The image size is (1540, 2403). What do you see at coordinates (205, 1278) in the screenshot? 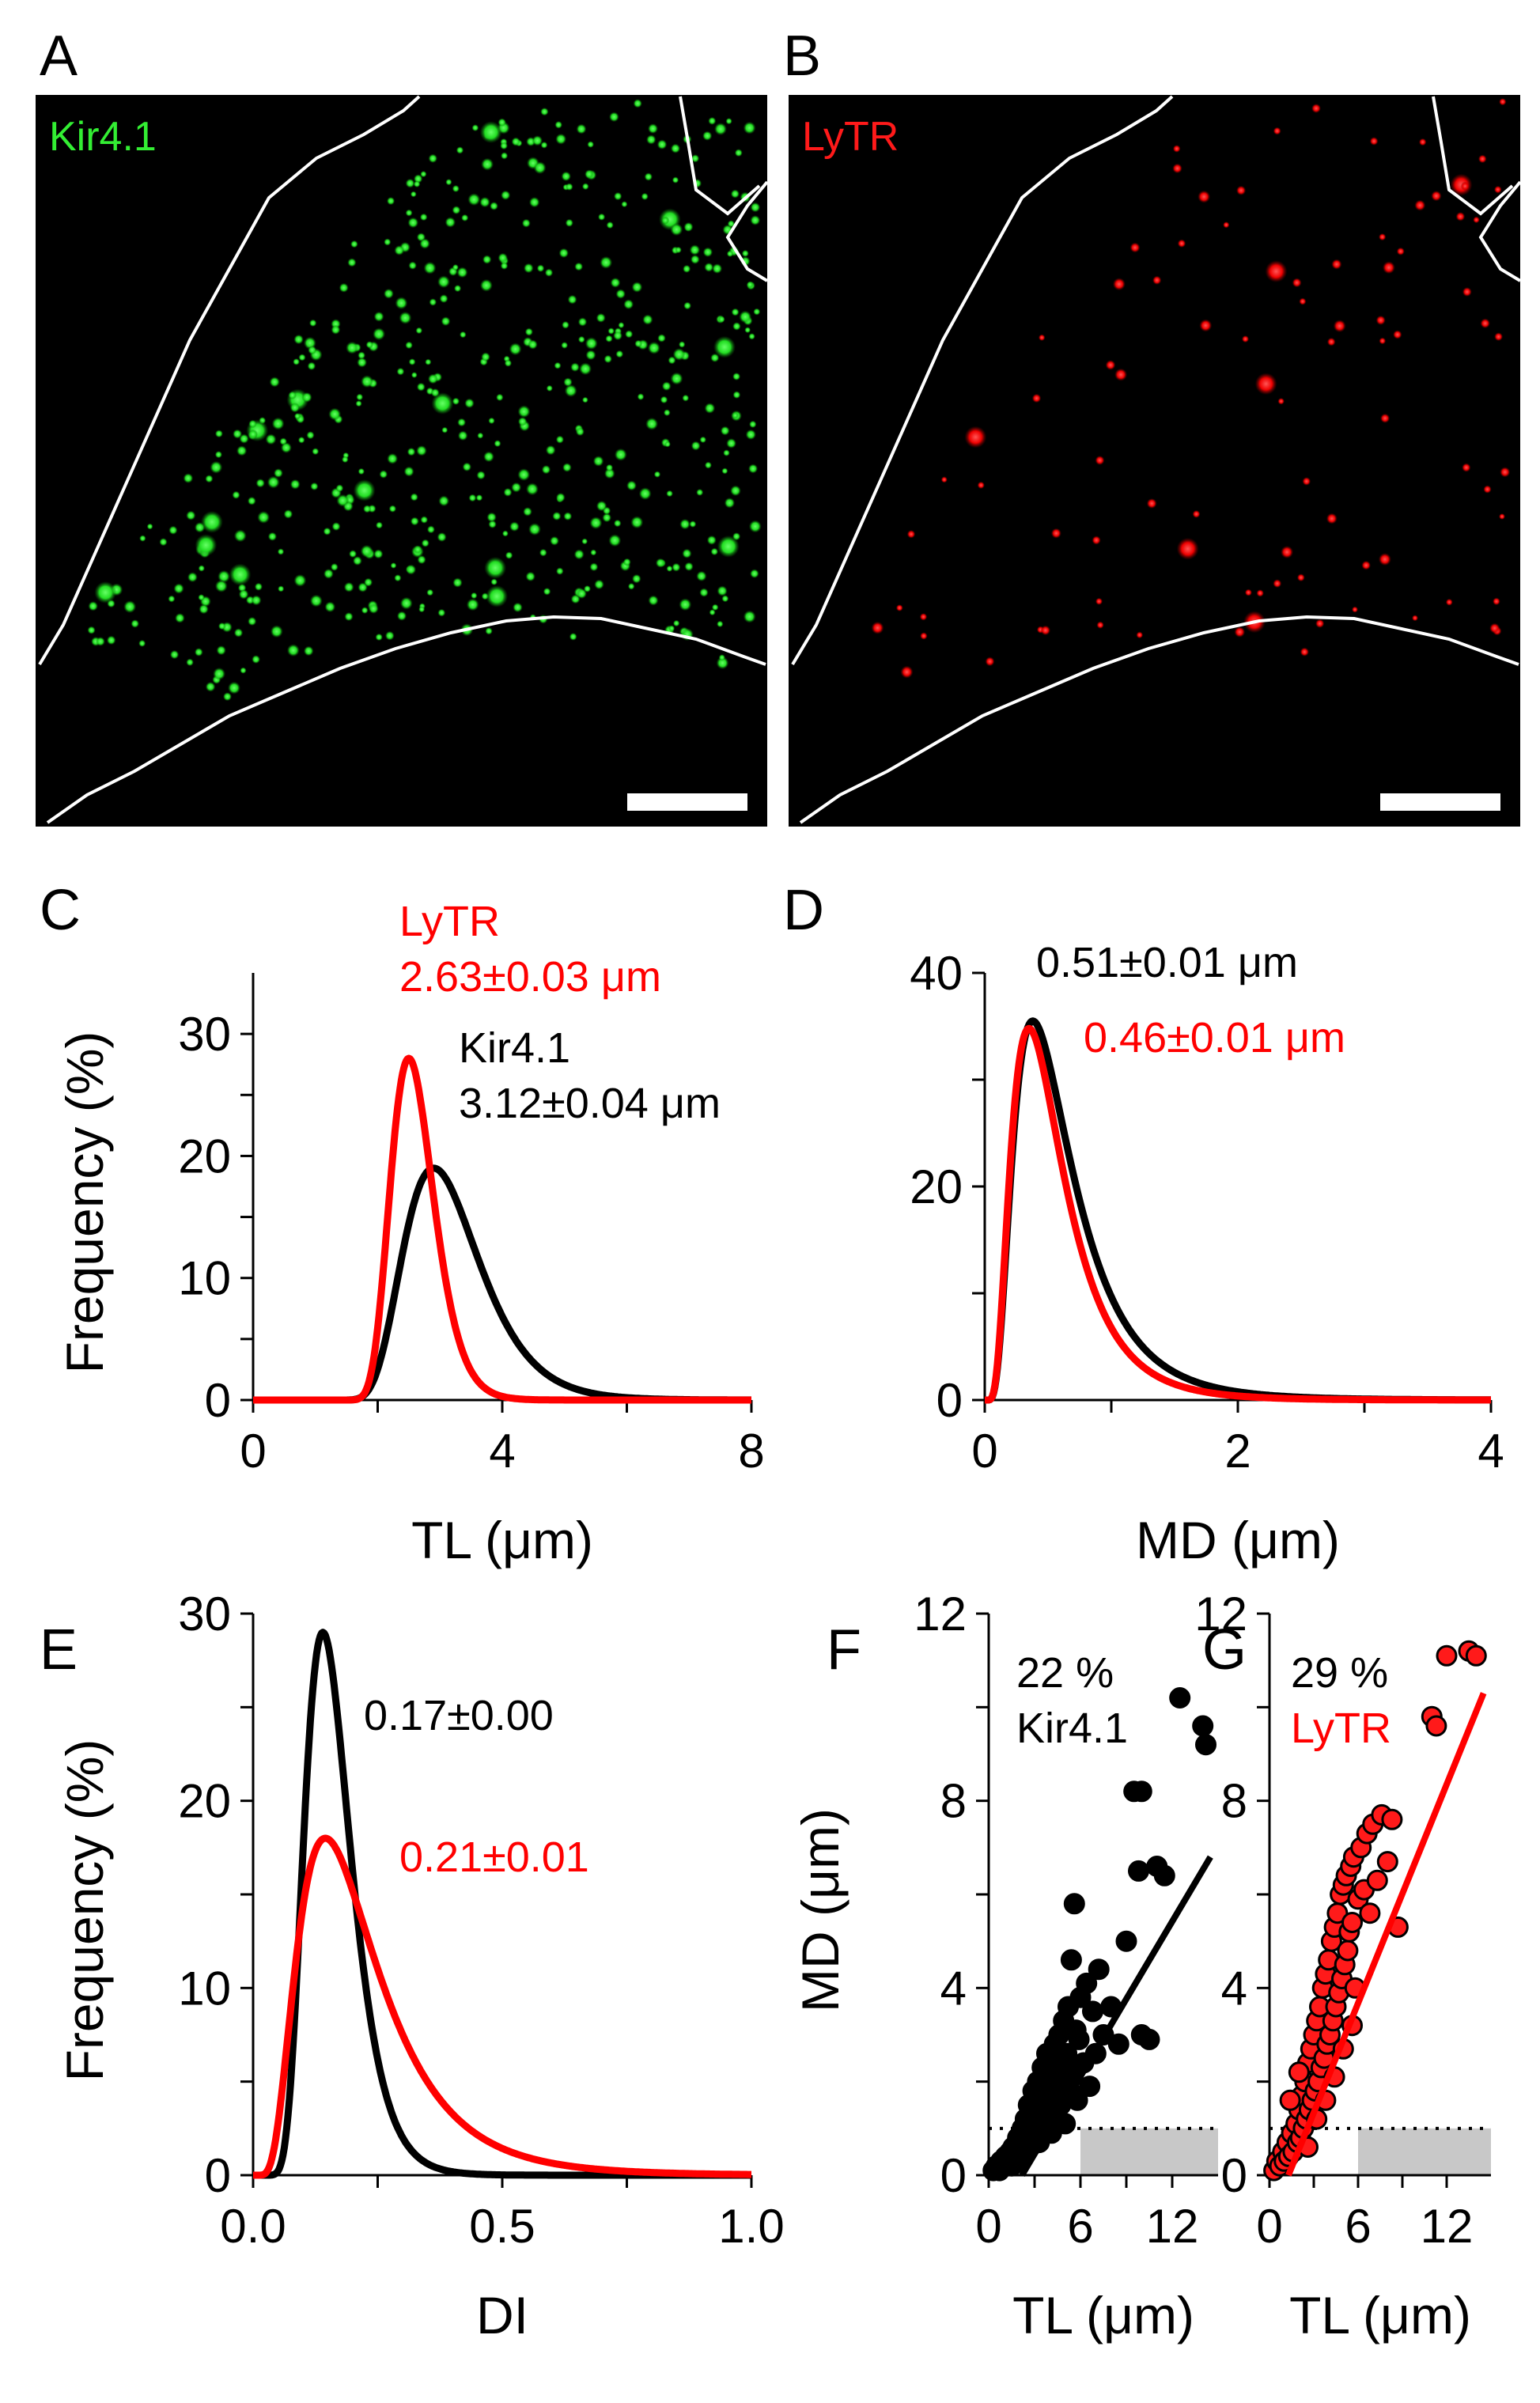
I see `y-tick-label-c: 10` at bounding box center [205, 1278].